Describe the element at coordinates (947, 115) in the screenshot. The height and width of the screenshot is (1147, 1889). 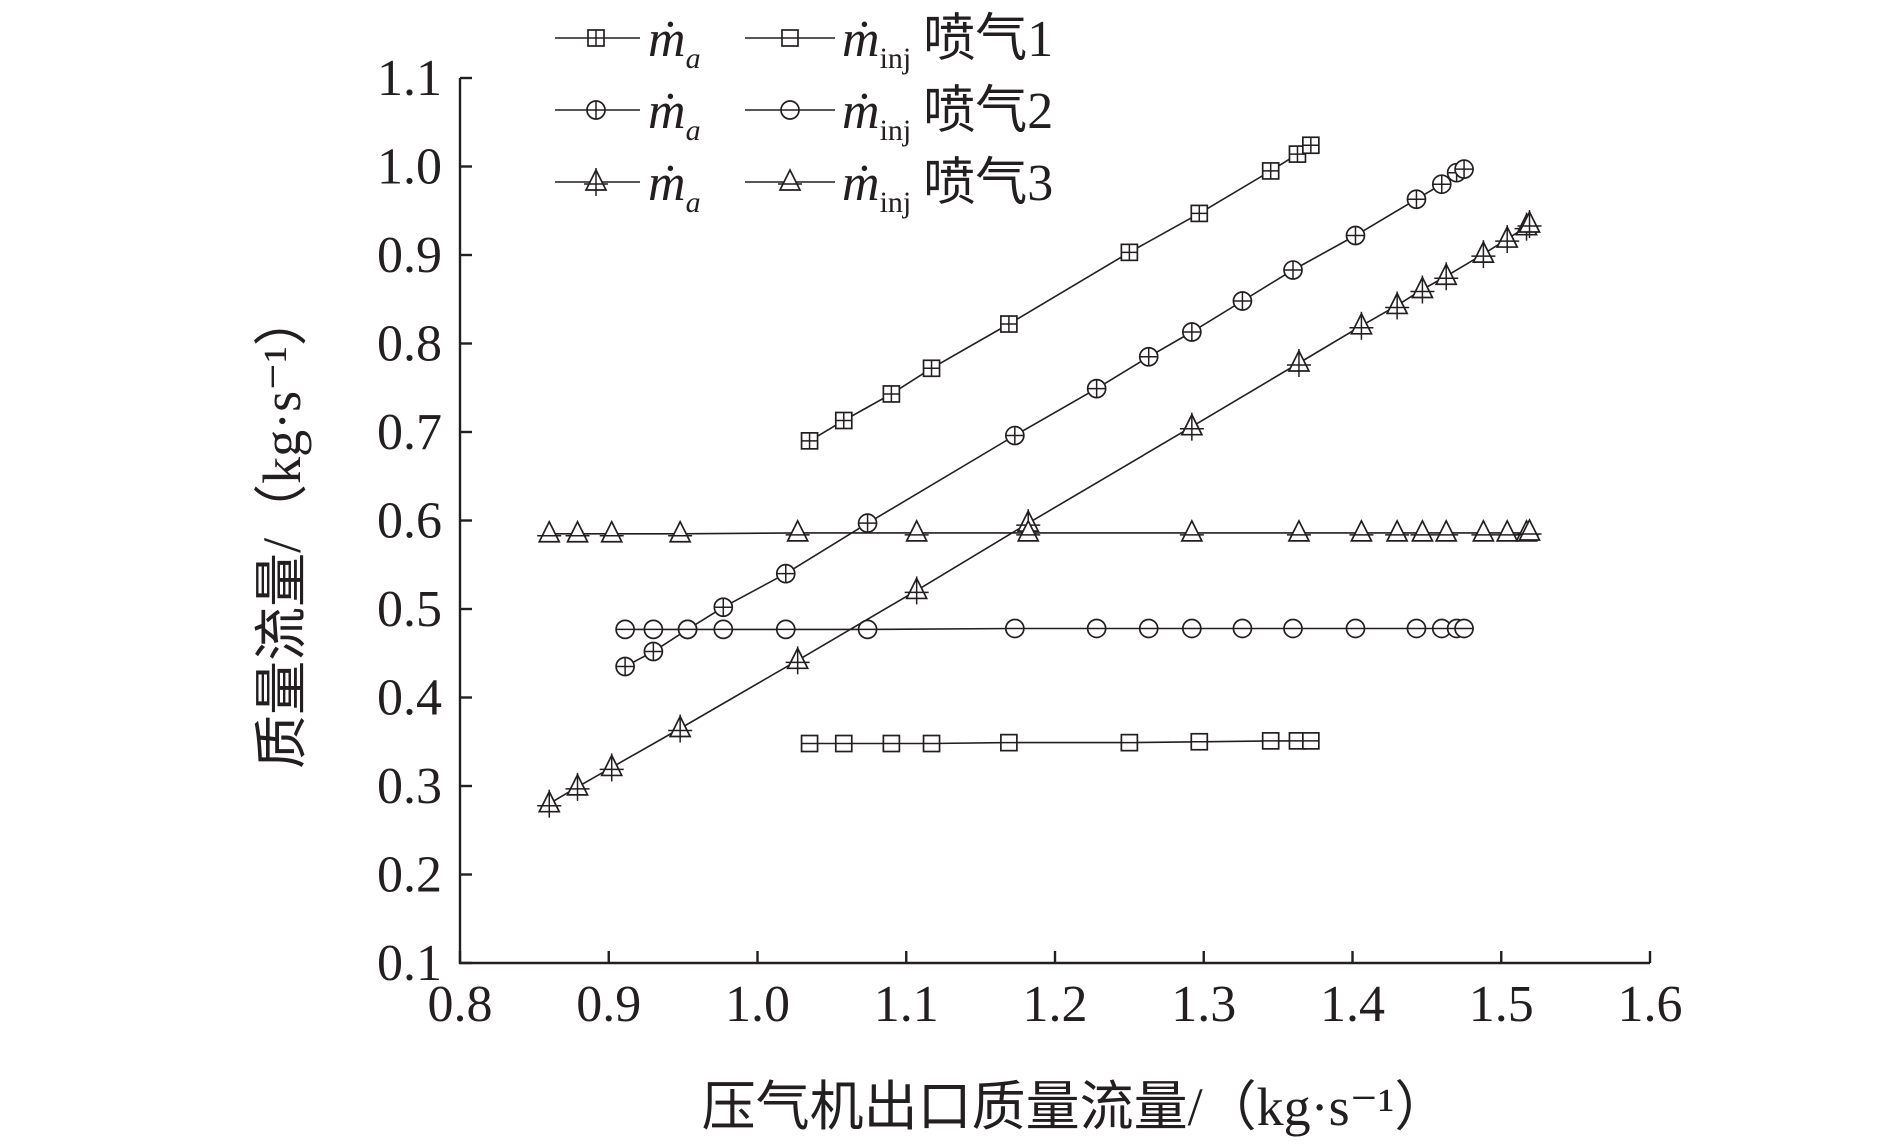
I see `legend-label-minj: ṁinj 喷气2` at that location.